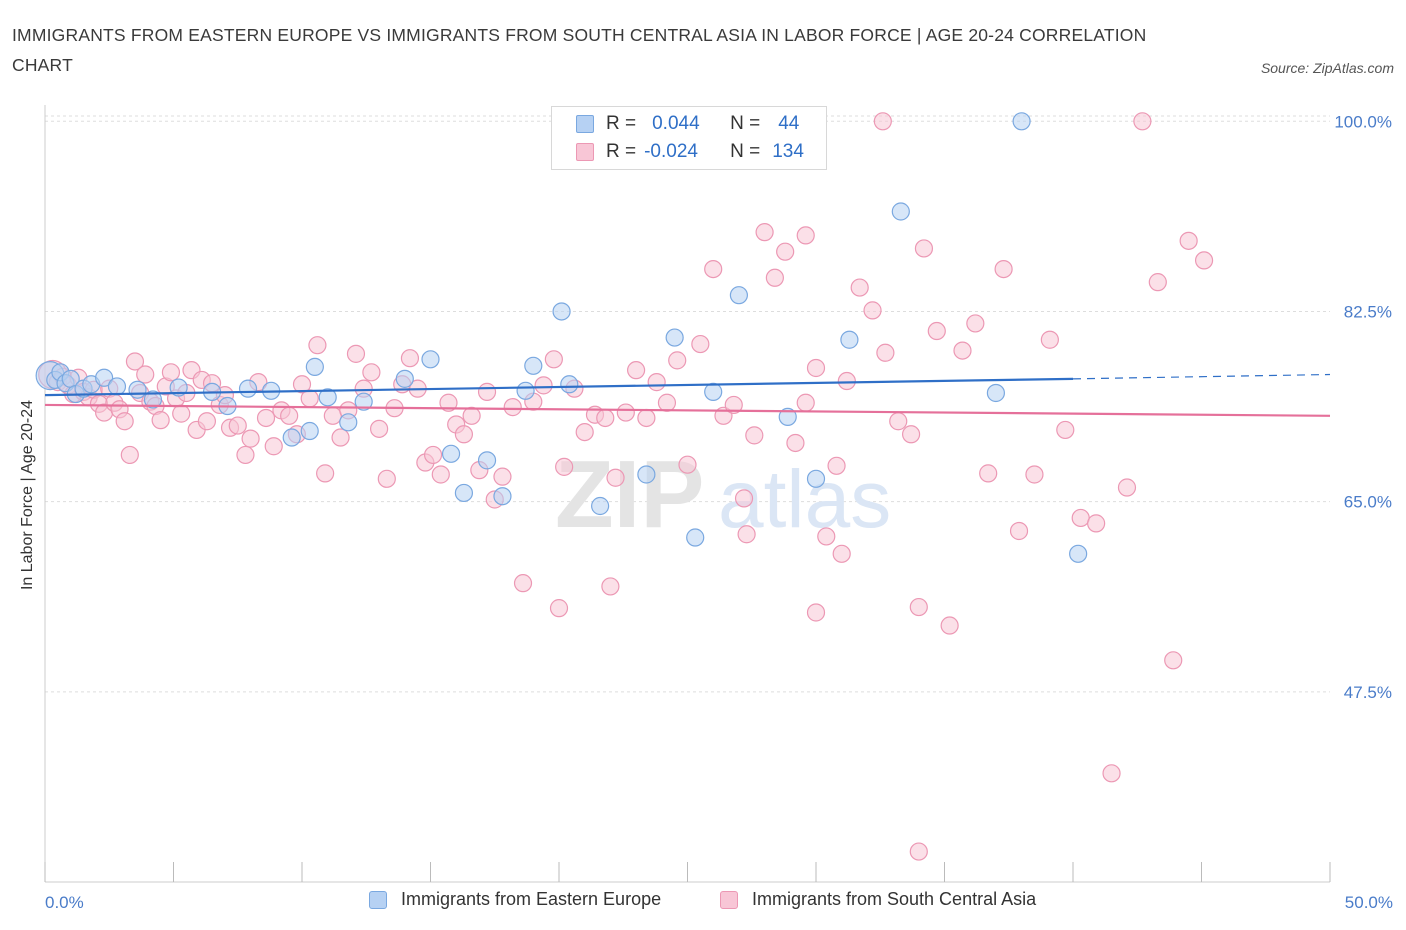 This screenshot has width=1406, height=930. What do you see at coordinates (621, 151) in the screenshot?
I see `legend-r-label: R =` at bounding box center [621, 151].